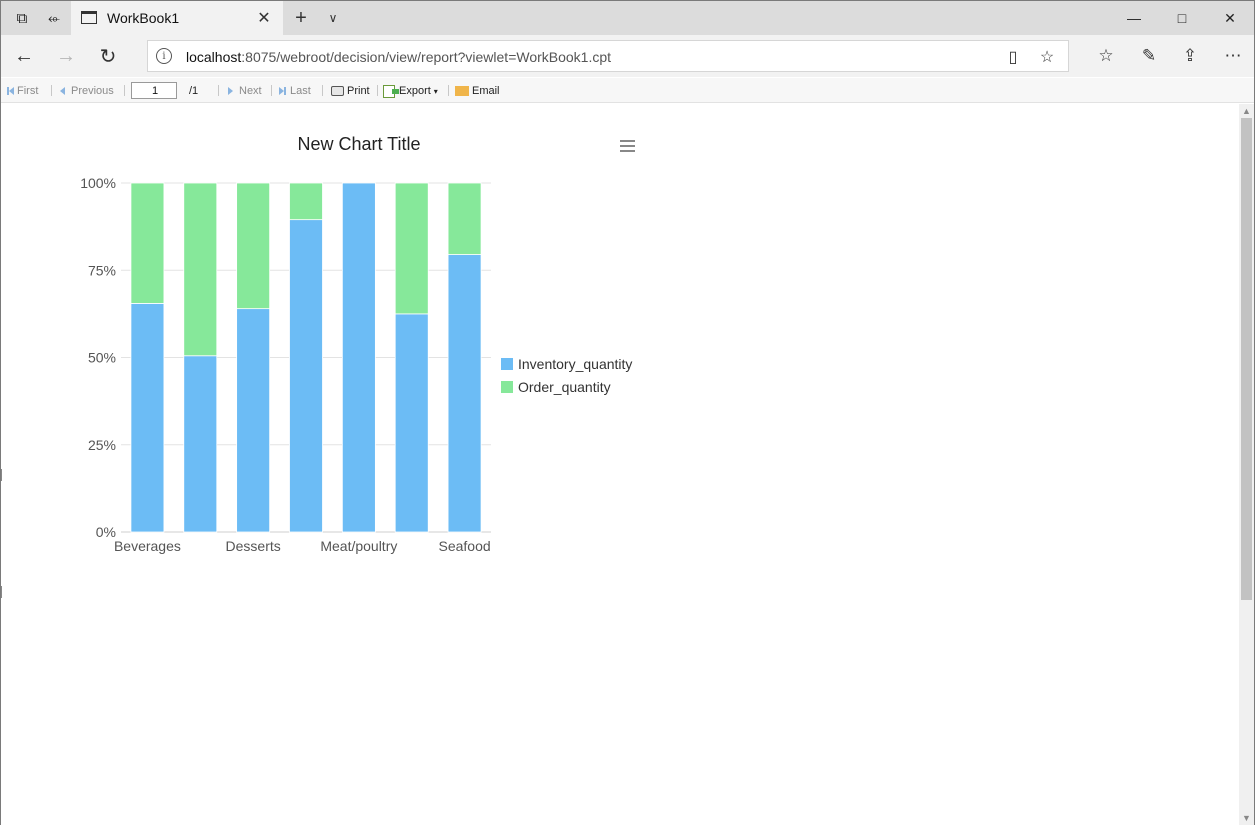 The width and height of the screenshot is (1255, 825). I want to click on legend-label-order: Order_quantity, so click(564, 387).